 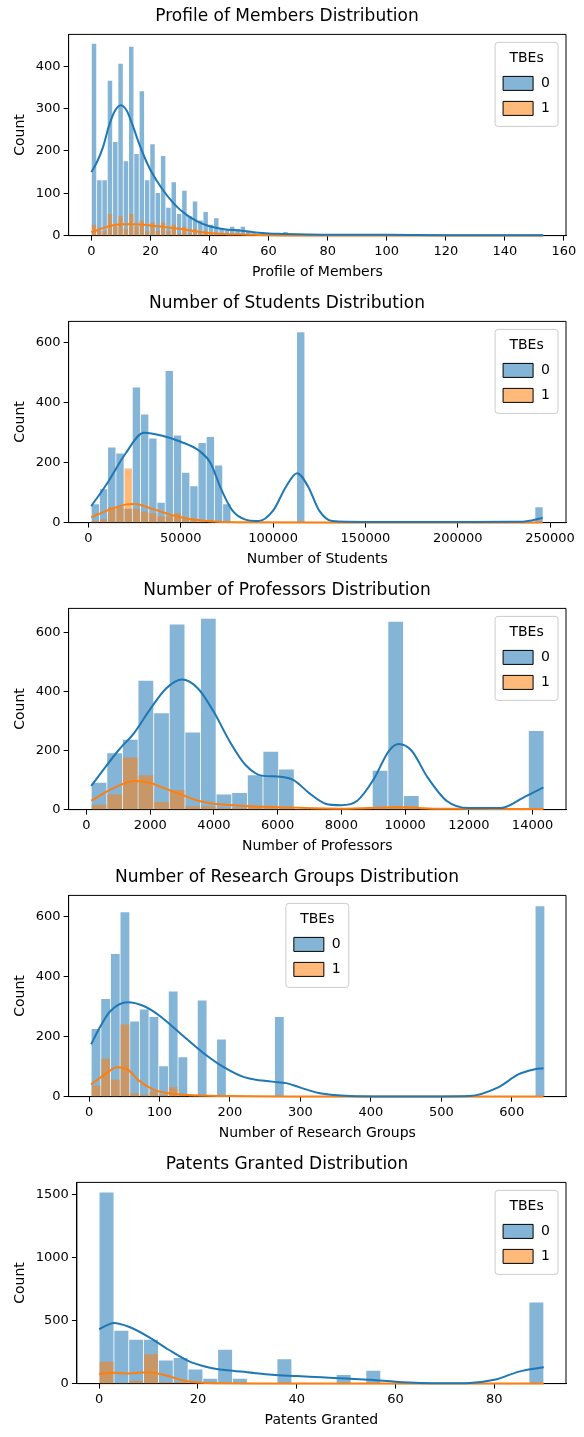 I want to click on x-tick-label: 300, so click(x=300, y=1111).